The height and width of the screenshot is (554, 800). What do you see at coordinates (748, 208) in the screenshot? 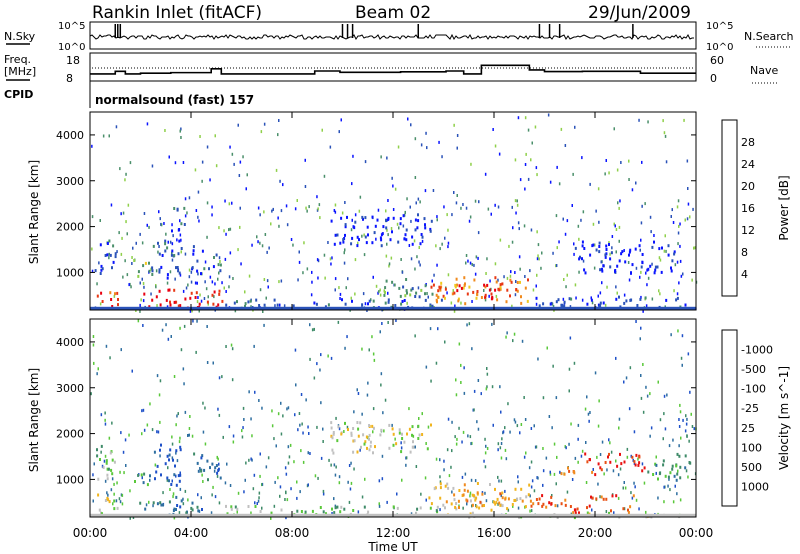
I see `colorbar-label: 16` at bounding box center [748, 208].